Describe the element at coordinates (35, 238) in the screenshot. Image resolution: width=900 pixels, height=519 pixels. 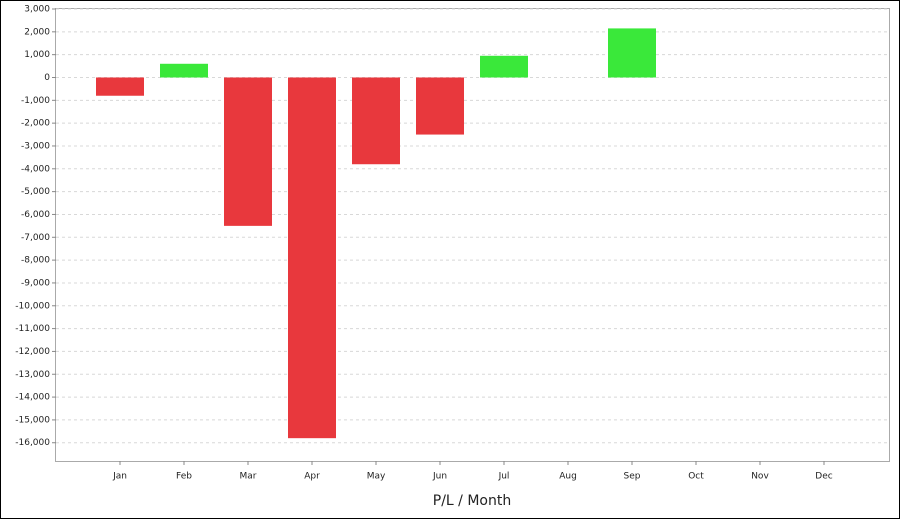
I see `y-tick-label: -7,000` at that location.